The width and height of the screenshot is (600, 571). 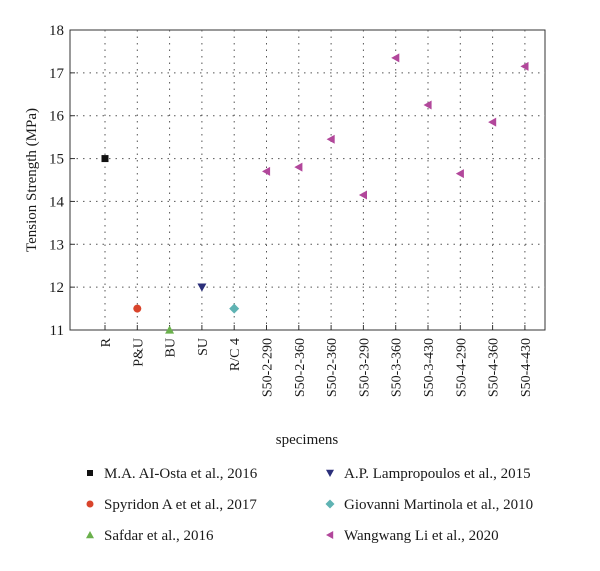 I want to click on y-tick-label: 17, so click(x=57, y=74).